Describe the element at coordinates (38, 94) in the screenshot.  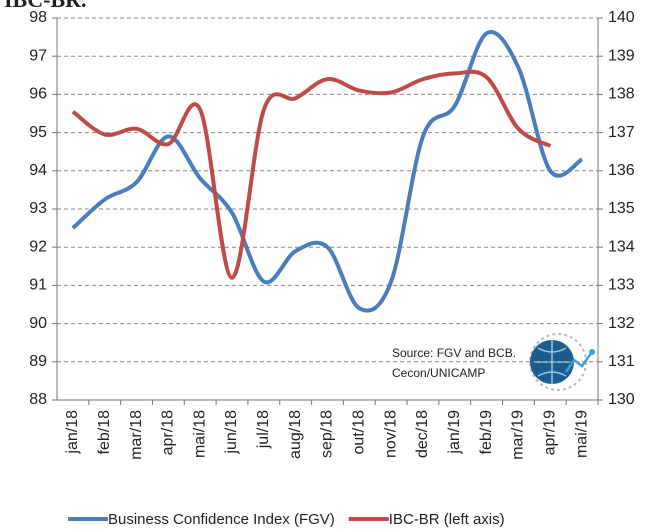
I see `y-tick-label: 96` at that location.